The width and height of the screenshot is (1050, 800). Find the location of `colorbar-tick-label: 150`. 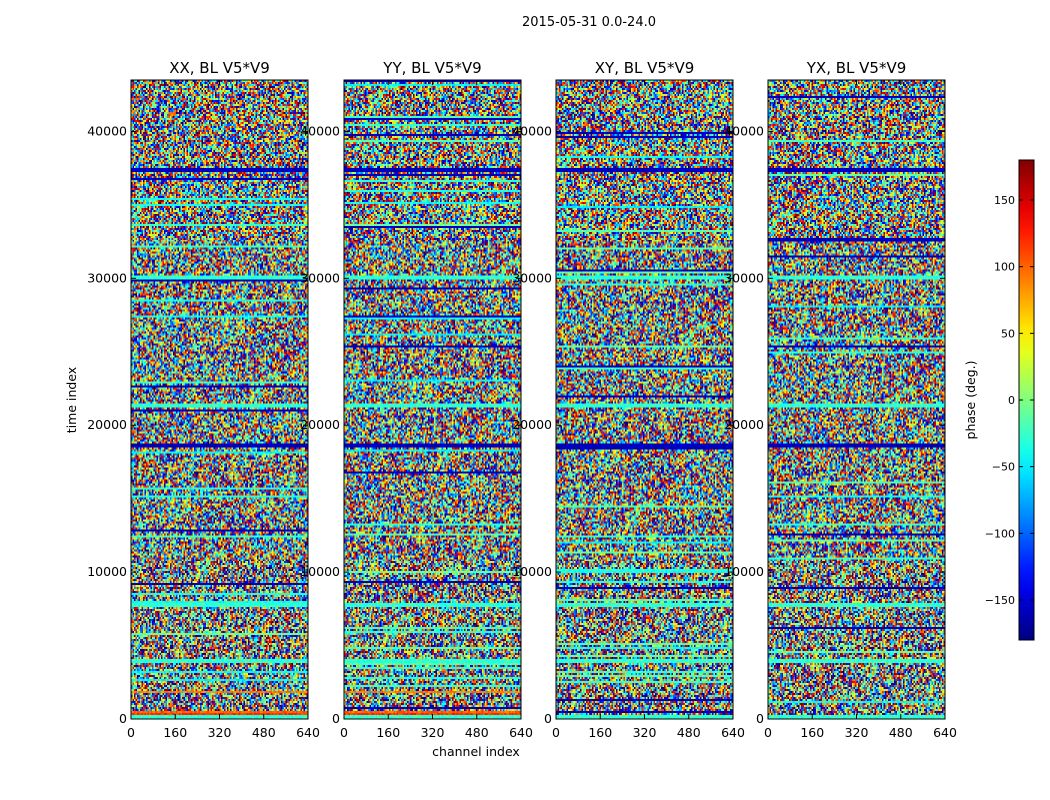

colorbar-tick-label: 150 is located at coordinates (1004, 200).